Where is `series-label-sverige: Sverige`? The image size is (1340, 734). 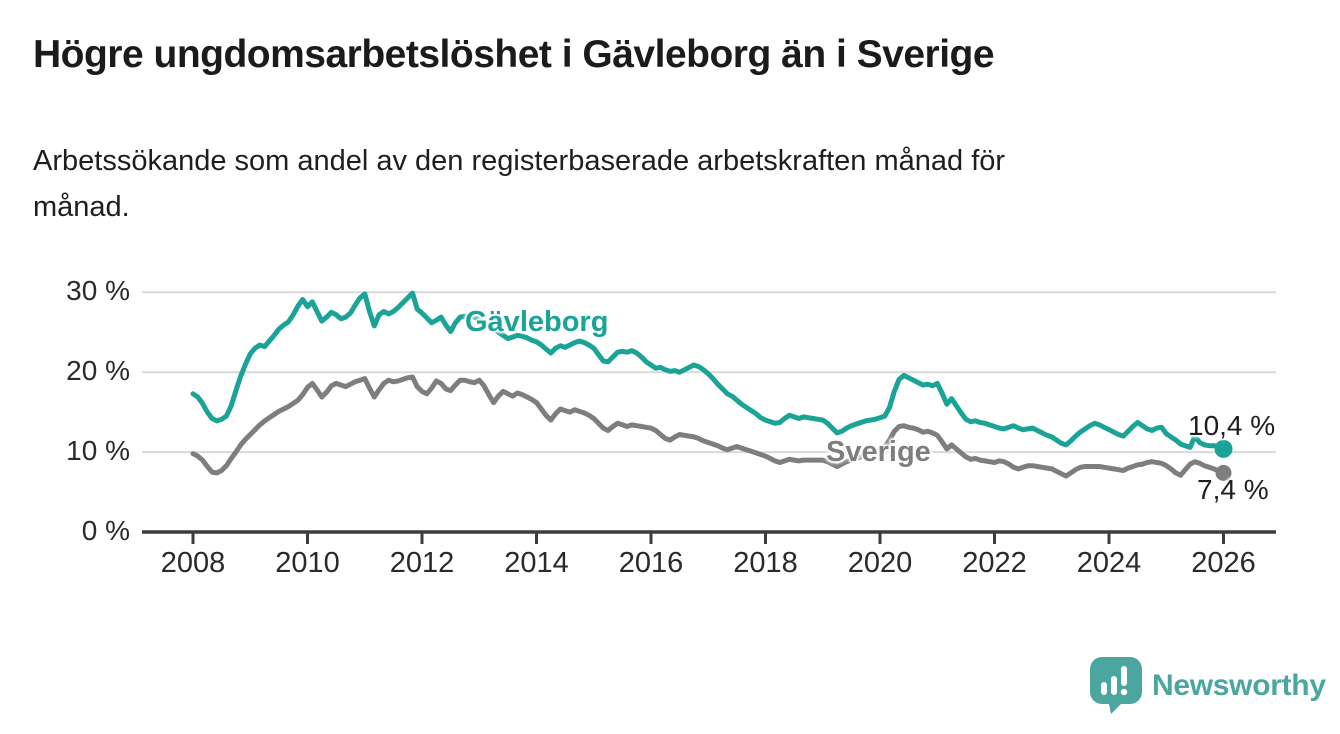 series-label-sverige: Sverige is located at coordinates (878, 452).